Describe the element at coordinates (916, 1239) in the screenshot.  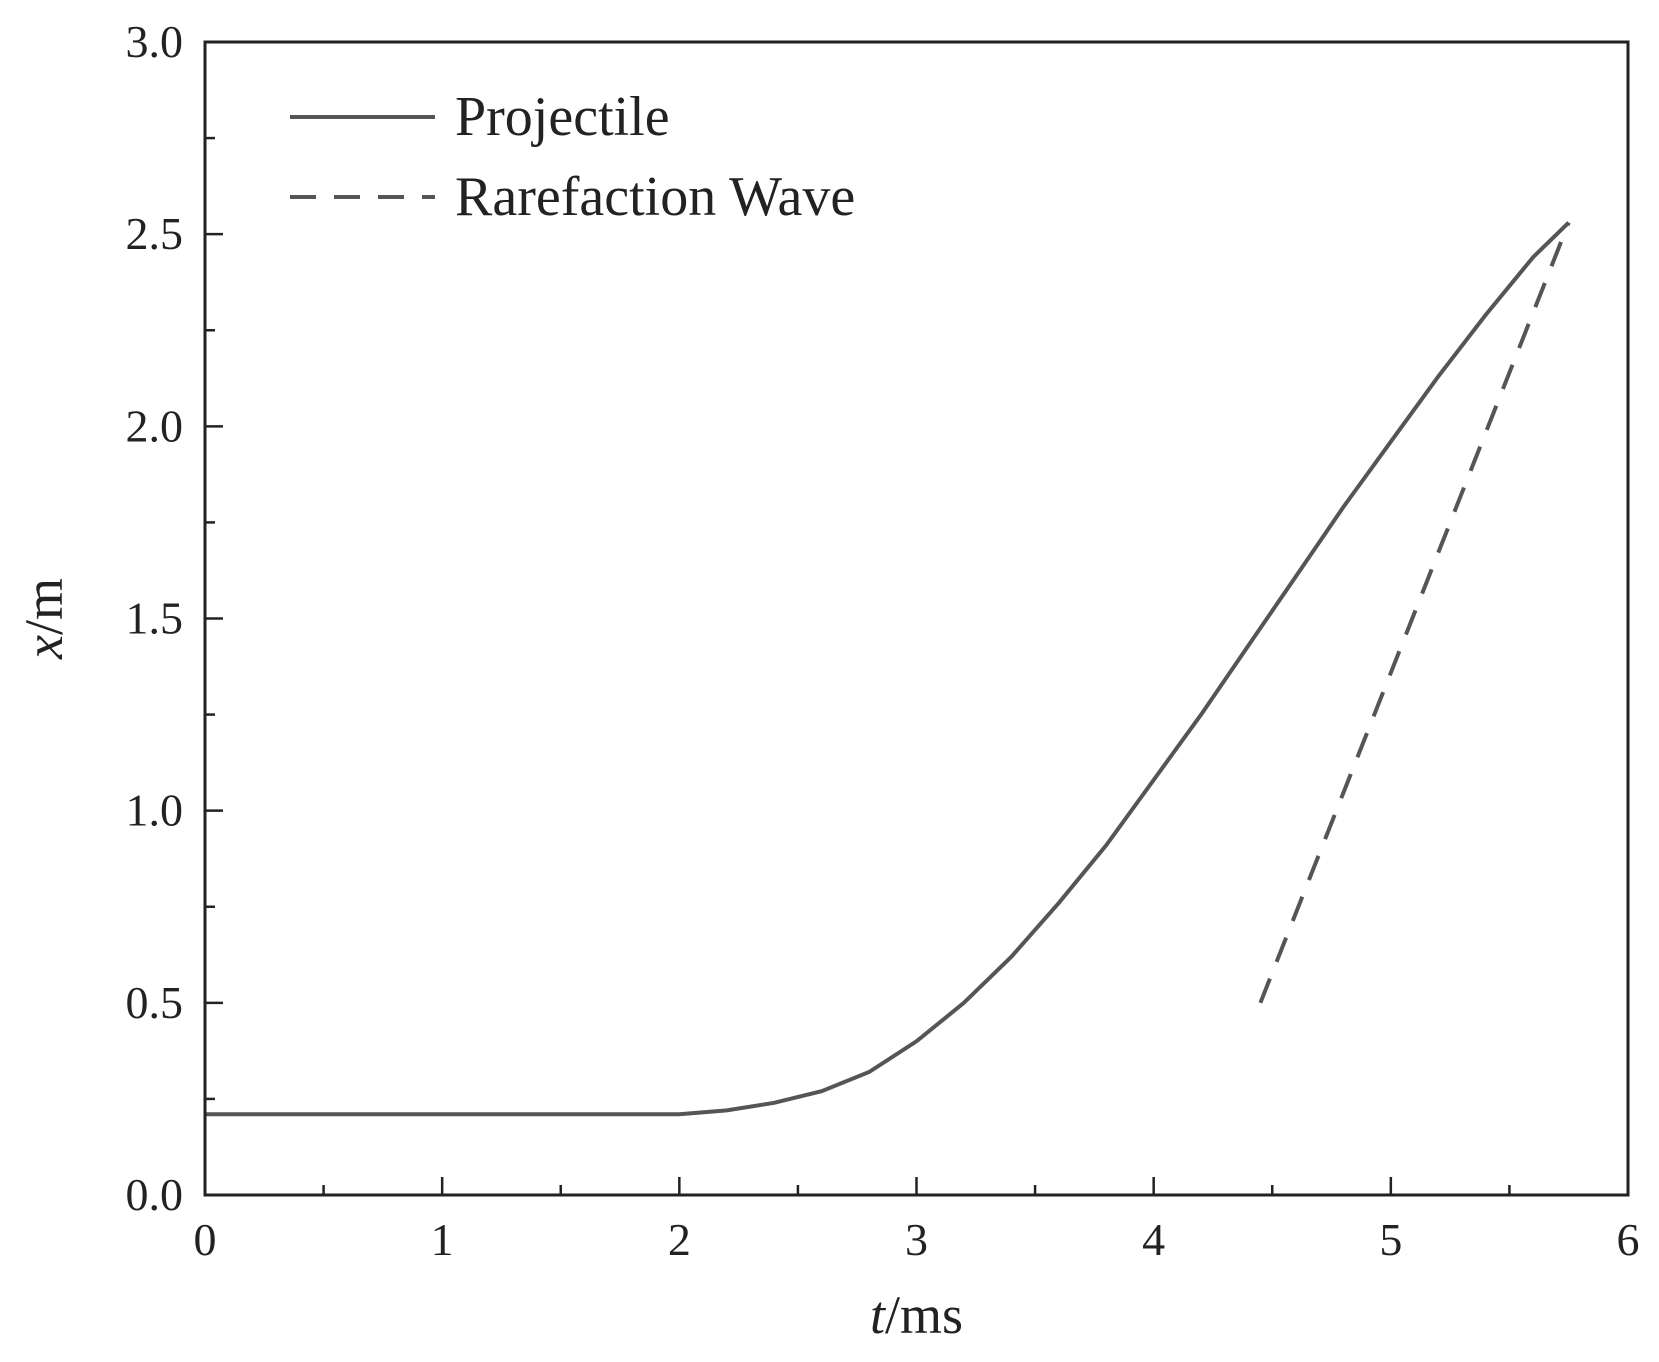
I see `x-tick-label: 3` at that location.